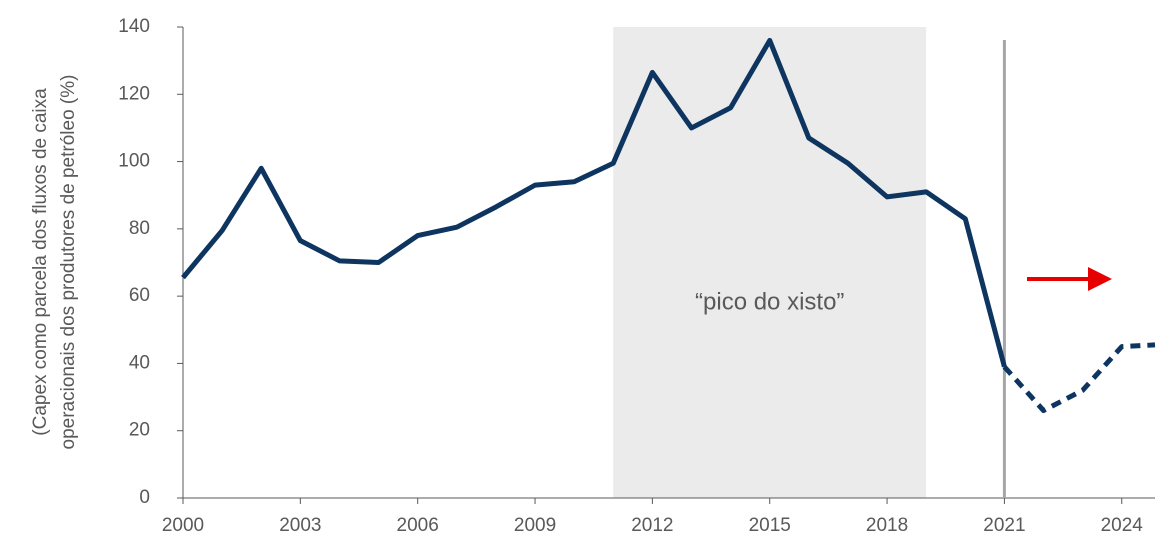  I want to click on y-tick-label: 0, so click(144, 497).